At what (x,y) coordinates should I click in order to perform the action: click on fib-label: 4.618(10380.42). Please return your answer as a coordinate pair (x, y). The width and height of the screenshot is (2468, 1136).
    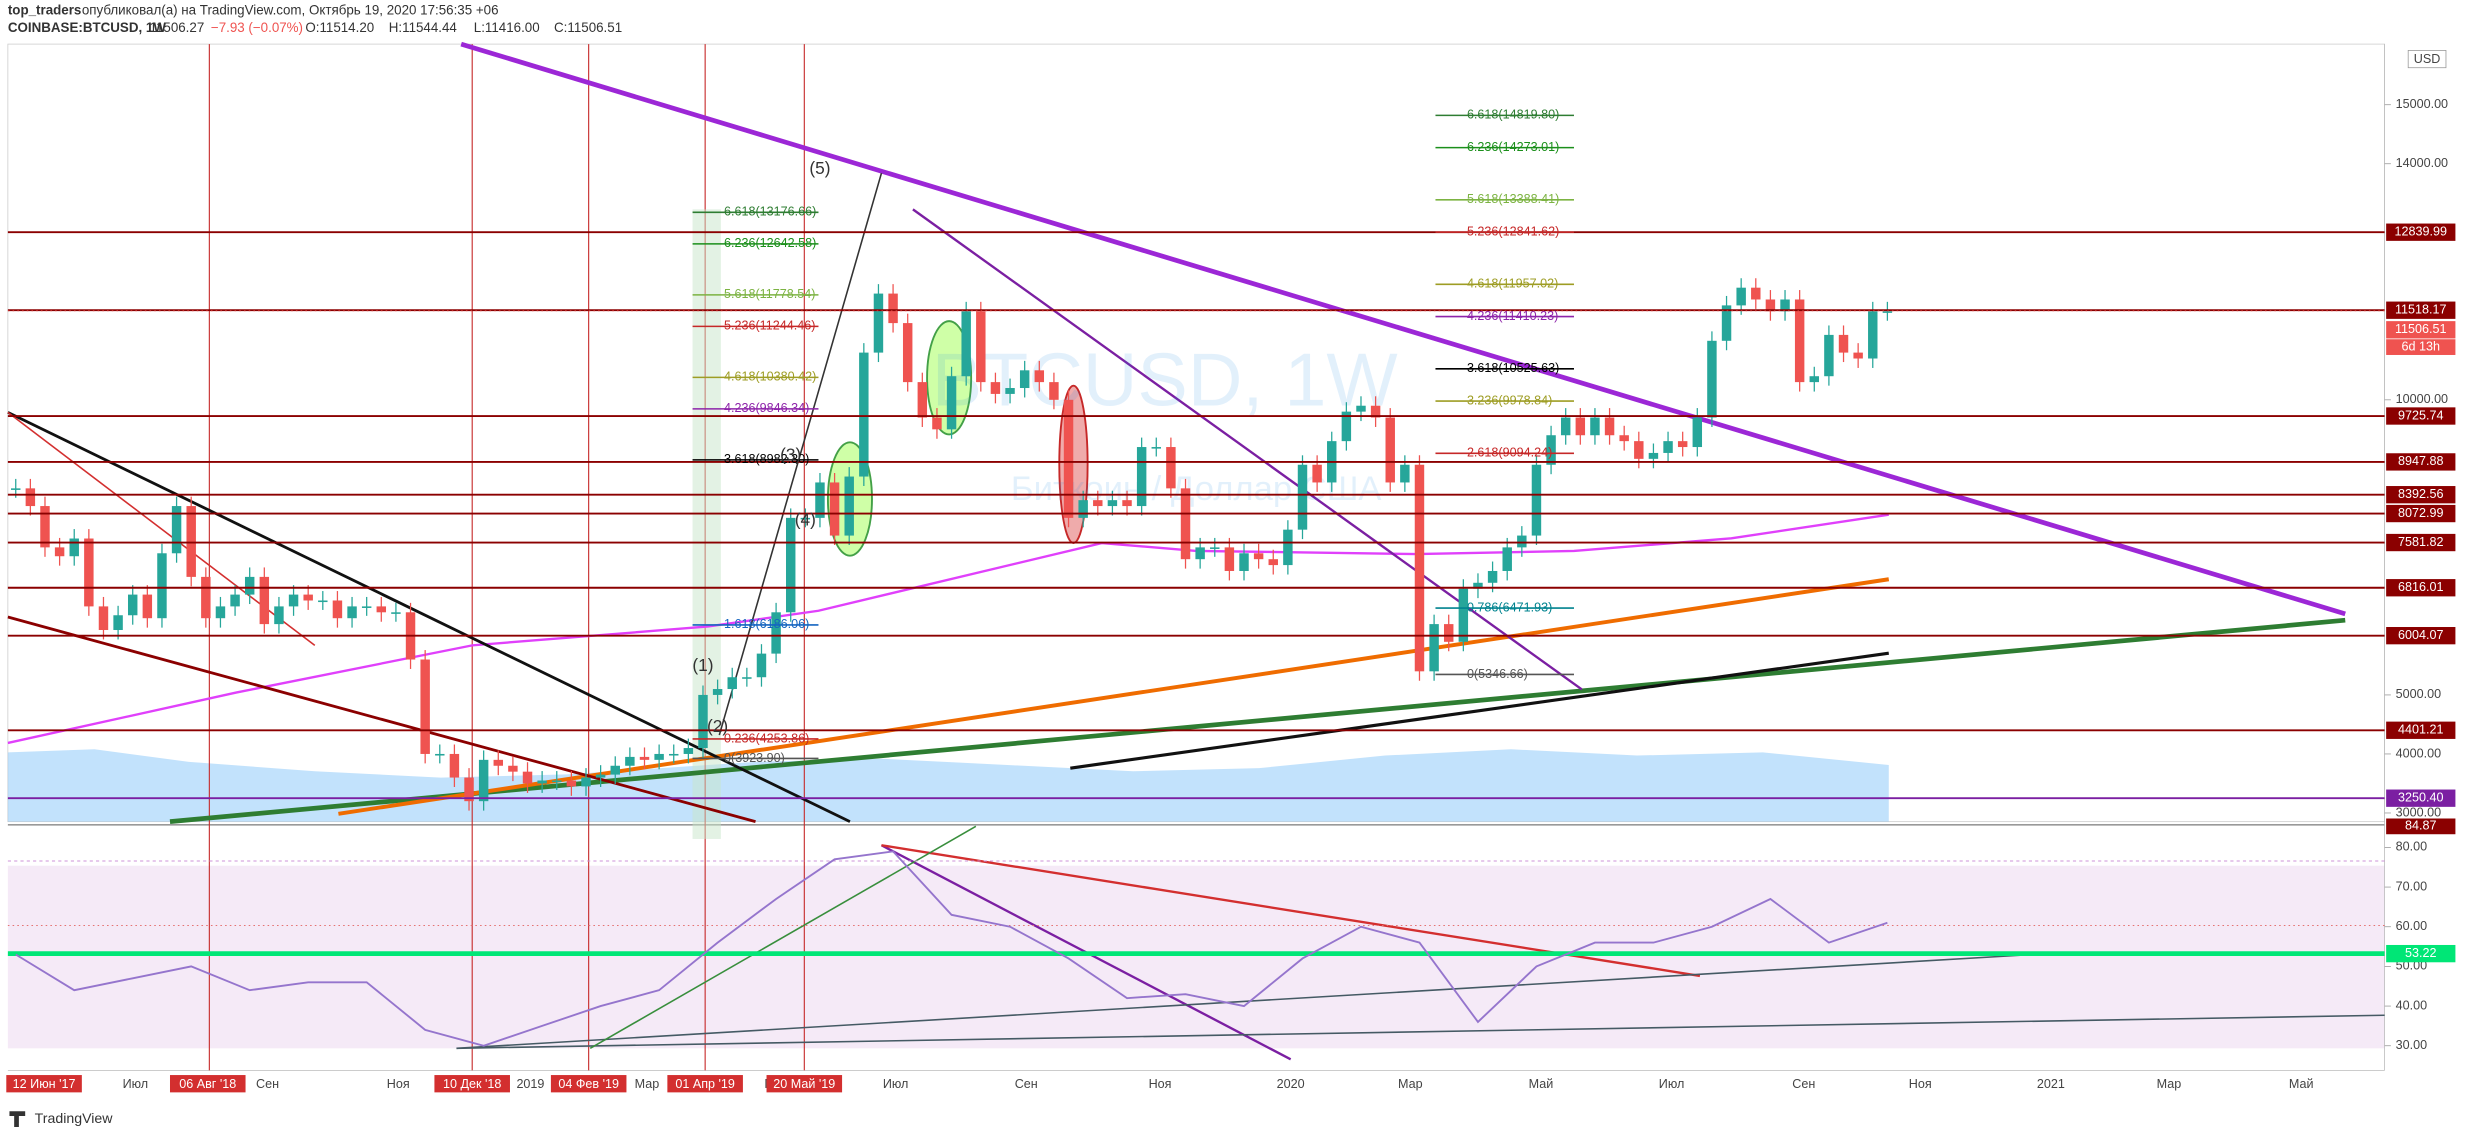
    Looking at the image, I should click on (770, 377).